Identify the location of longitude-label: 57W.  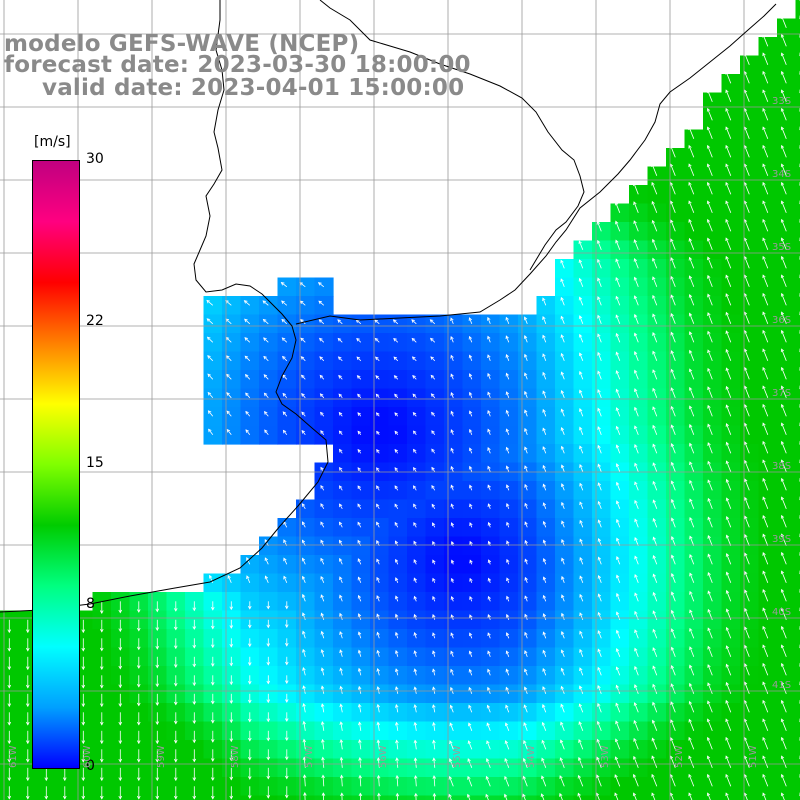
(309, 756).